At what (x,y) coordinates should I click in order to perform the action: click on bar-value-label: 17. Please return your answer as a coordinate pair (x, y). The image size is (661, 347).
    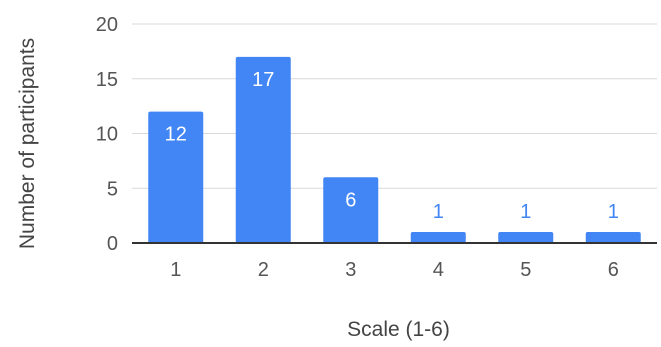
    Looking at the image, I should click on (263, 80).